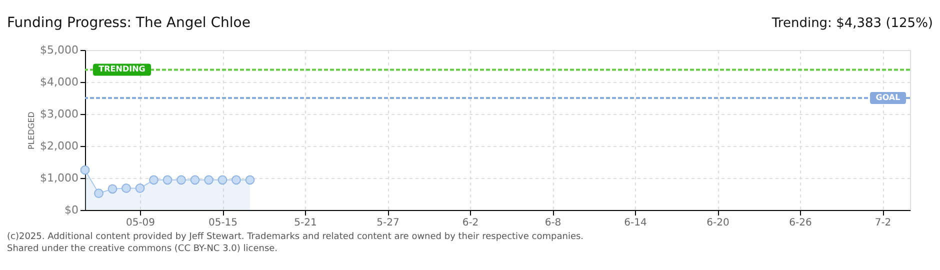 This screenshot has height=270, width=940. Describe the element at coordinates (71, 210) in the screenshot. I see `y-tick-label: $0` at that location.